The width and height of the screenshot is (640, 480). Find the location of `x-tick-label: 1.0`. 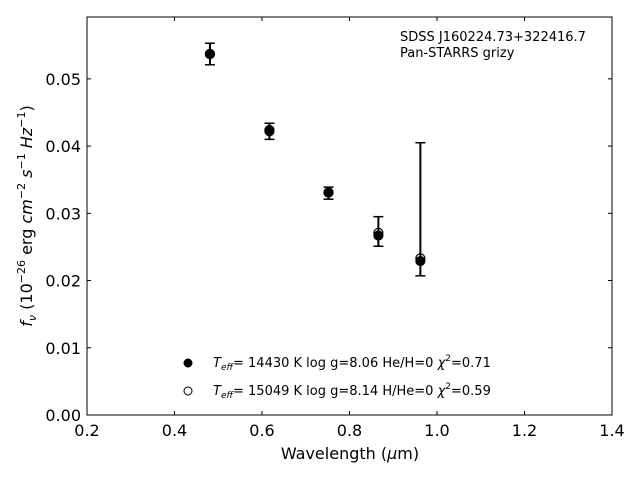

x-tick-label: 1.0 is located at coordinates (436, 430).